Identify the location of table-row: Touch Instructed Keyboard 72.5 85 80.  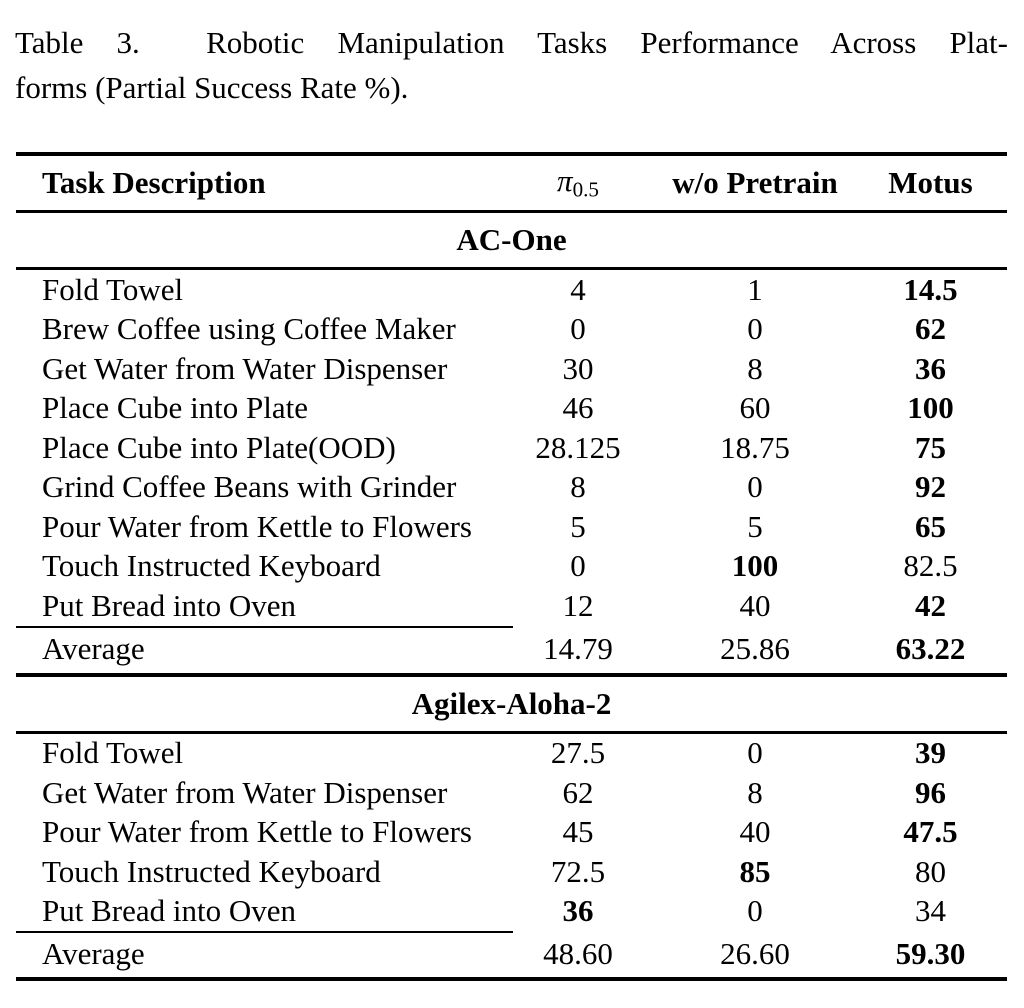
(511, 872).